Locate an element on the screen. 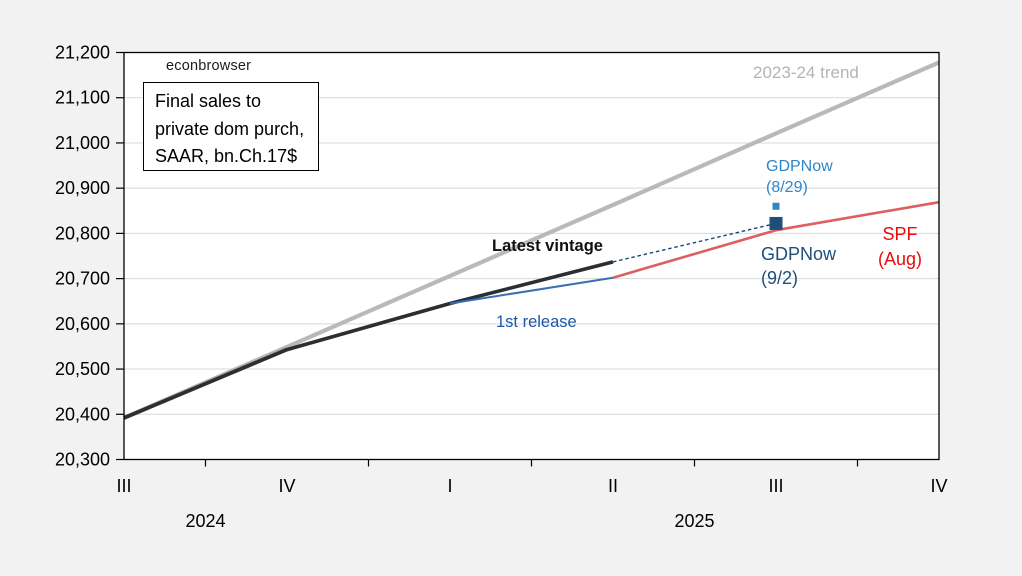 The image size is (1022, 576). note-box-line: Final sales to is located at coordinates (208, 101).